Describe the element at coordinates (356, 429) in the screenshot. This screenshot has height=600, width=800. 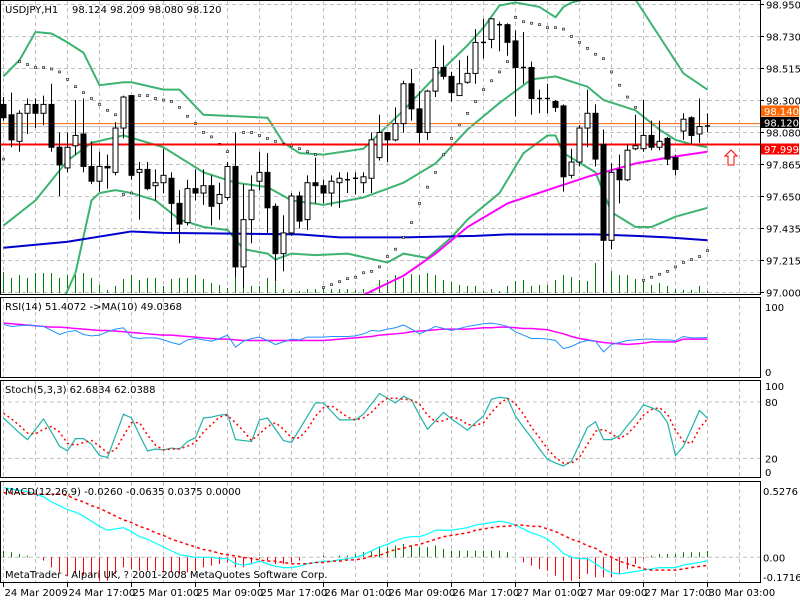
I see `stochastic-pane` at that location.